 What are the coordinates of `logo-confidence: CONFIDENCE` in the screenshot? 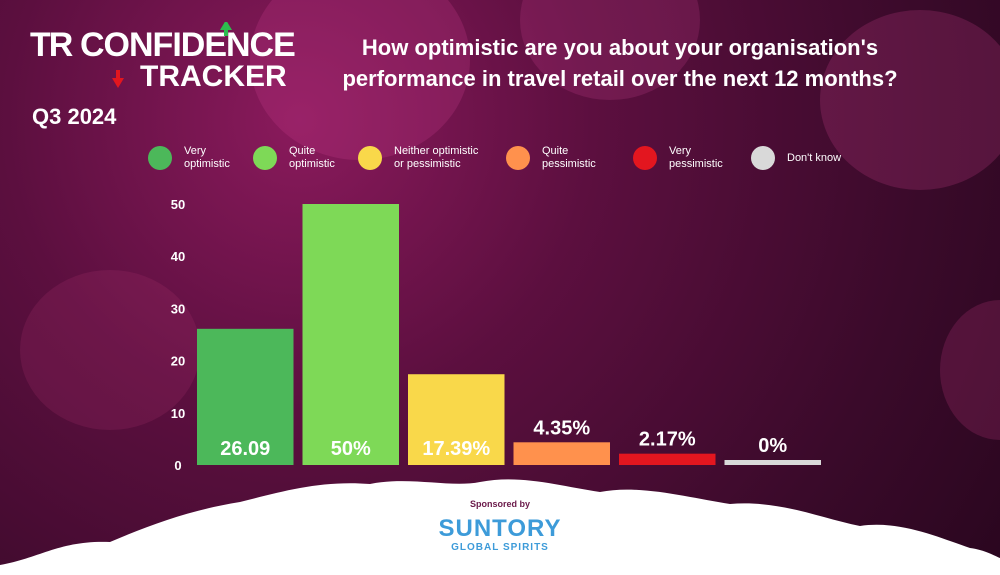 It's located at (188, 45).